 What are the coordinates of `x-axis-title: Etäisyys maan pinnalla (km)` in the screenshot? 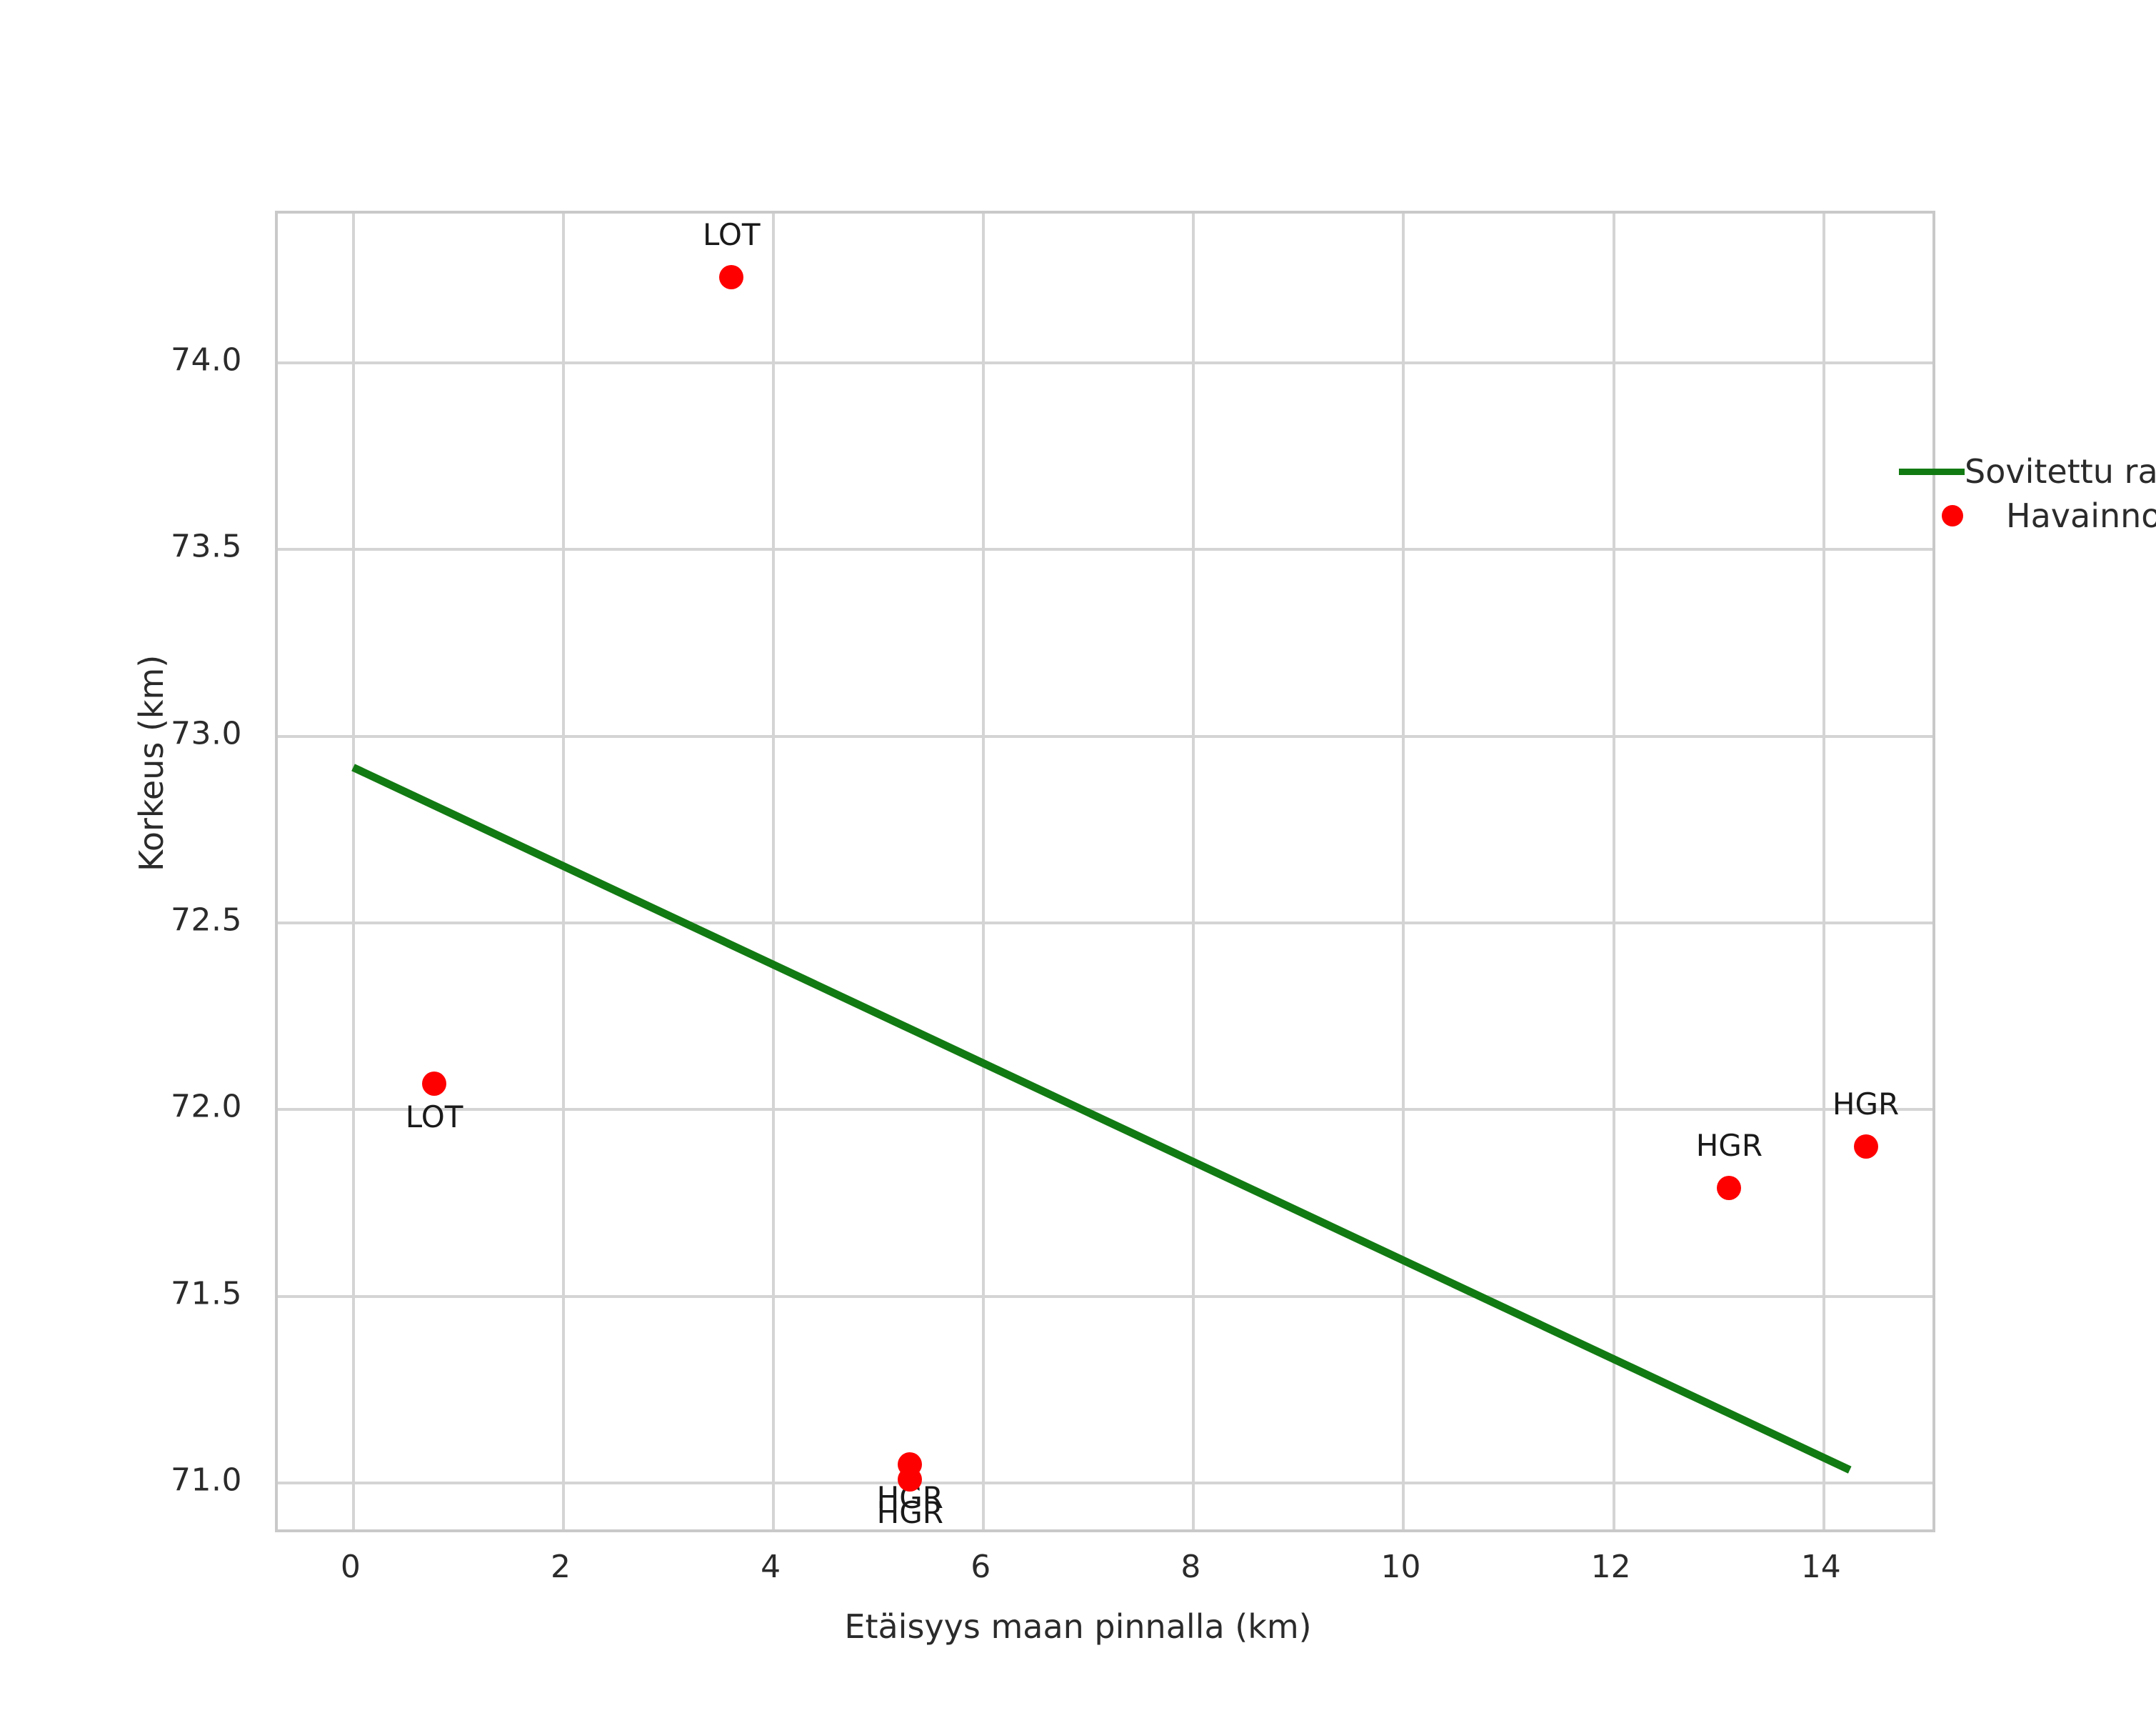 It's located at (1078, 1626).